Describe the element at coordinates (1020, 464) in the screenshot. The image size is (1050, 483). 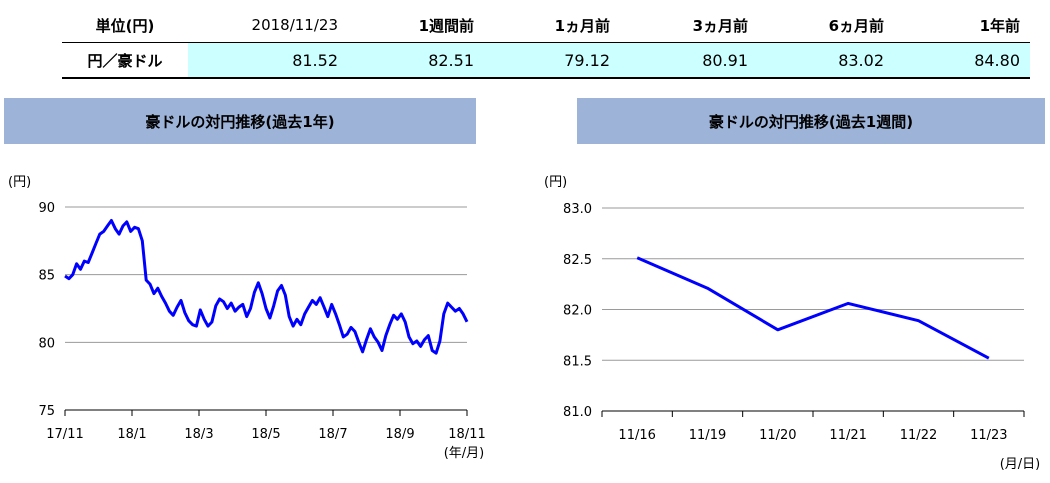
I see `x-axis-unit: (月/日)` at that location.